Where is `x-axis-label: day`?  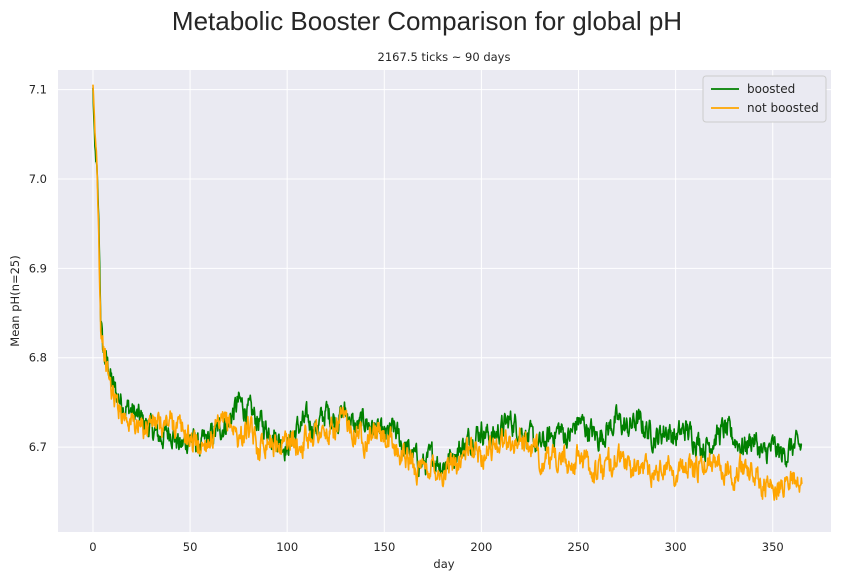
x-axis-label: day is located at coordinates (443, 564).